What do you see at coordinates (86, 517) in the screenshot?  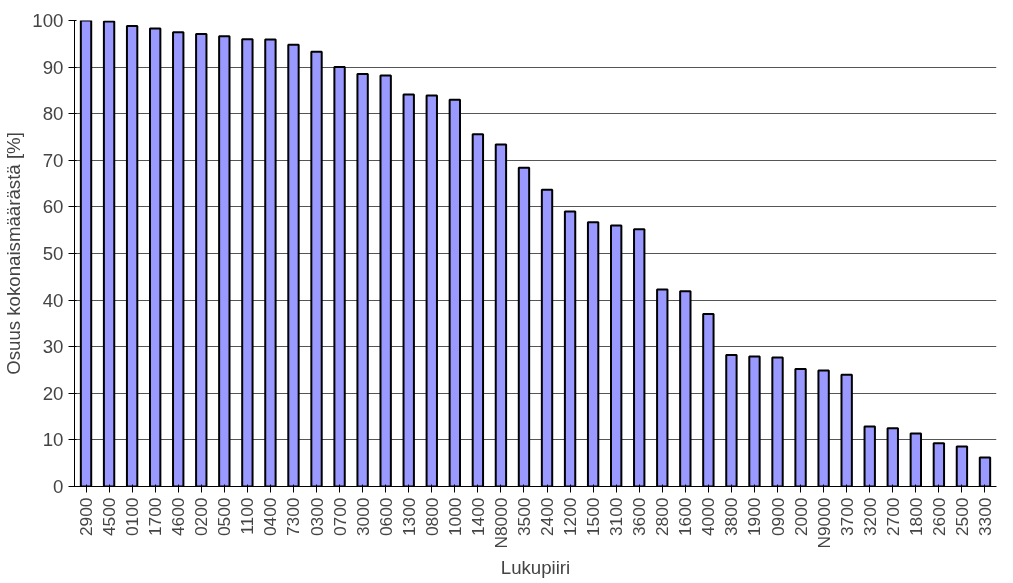 I see `x-tick-label: 2900` at bounding box center [86, 517].